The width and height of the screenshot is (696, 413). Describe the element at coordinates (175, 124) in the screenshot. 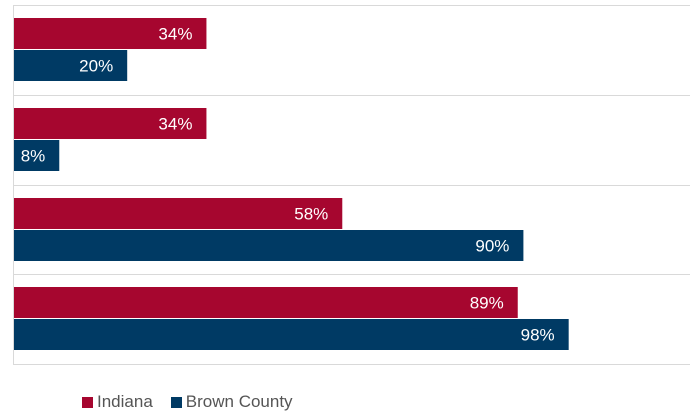

I see `data-label-indiana-2: 34%` at that location.